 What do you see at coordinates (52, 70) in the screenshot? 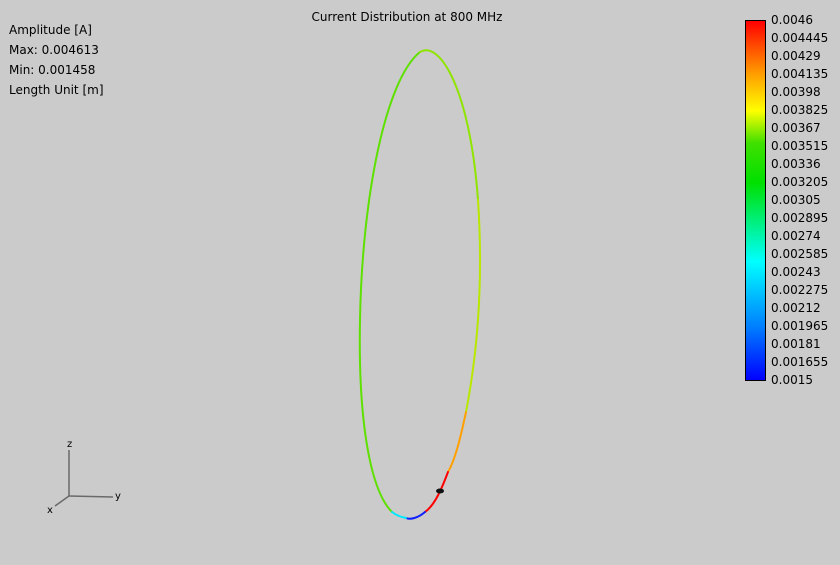
I see `min-value: Min: 0.001458` at bounding box center [52, 70].